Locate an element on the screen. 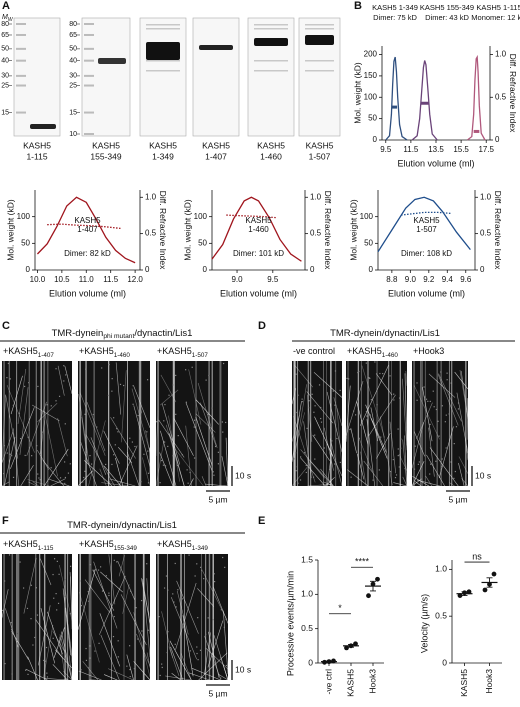 The width and height of the screenshot is (520, 707). space-scale-label: 5 µm is located at coordinates (217, 499).